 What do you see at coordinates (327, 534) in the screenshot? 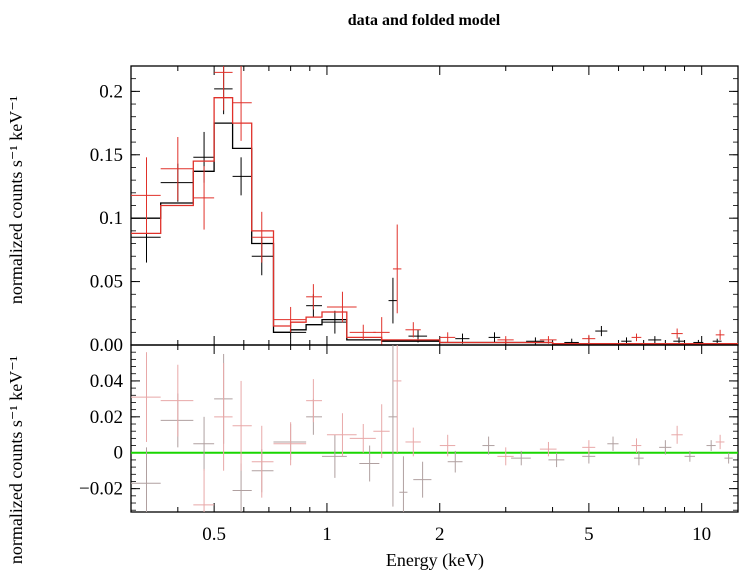
I see `x-tick-label: 1` at bounding box center [327, 534].